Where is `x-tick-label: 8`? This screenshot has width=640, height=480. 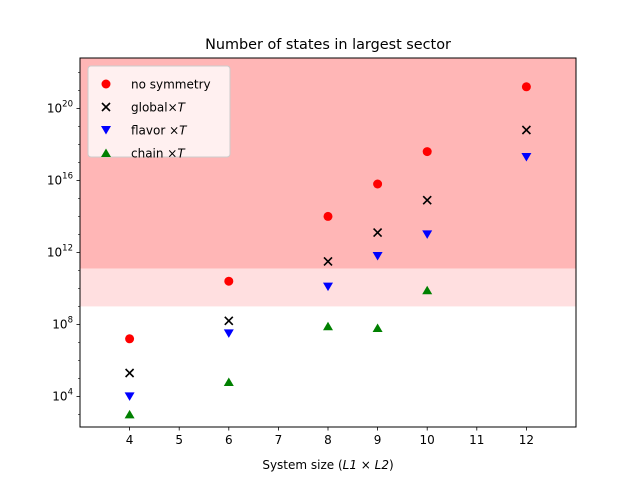
x-tick-label: 8 is located at coordinates (328, 440).